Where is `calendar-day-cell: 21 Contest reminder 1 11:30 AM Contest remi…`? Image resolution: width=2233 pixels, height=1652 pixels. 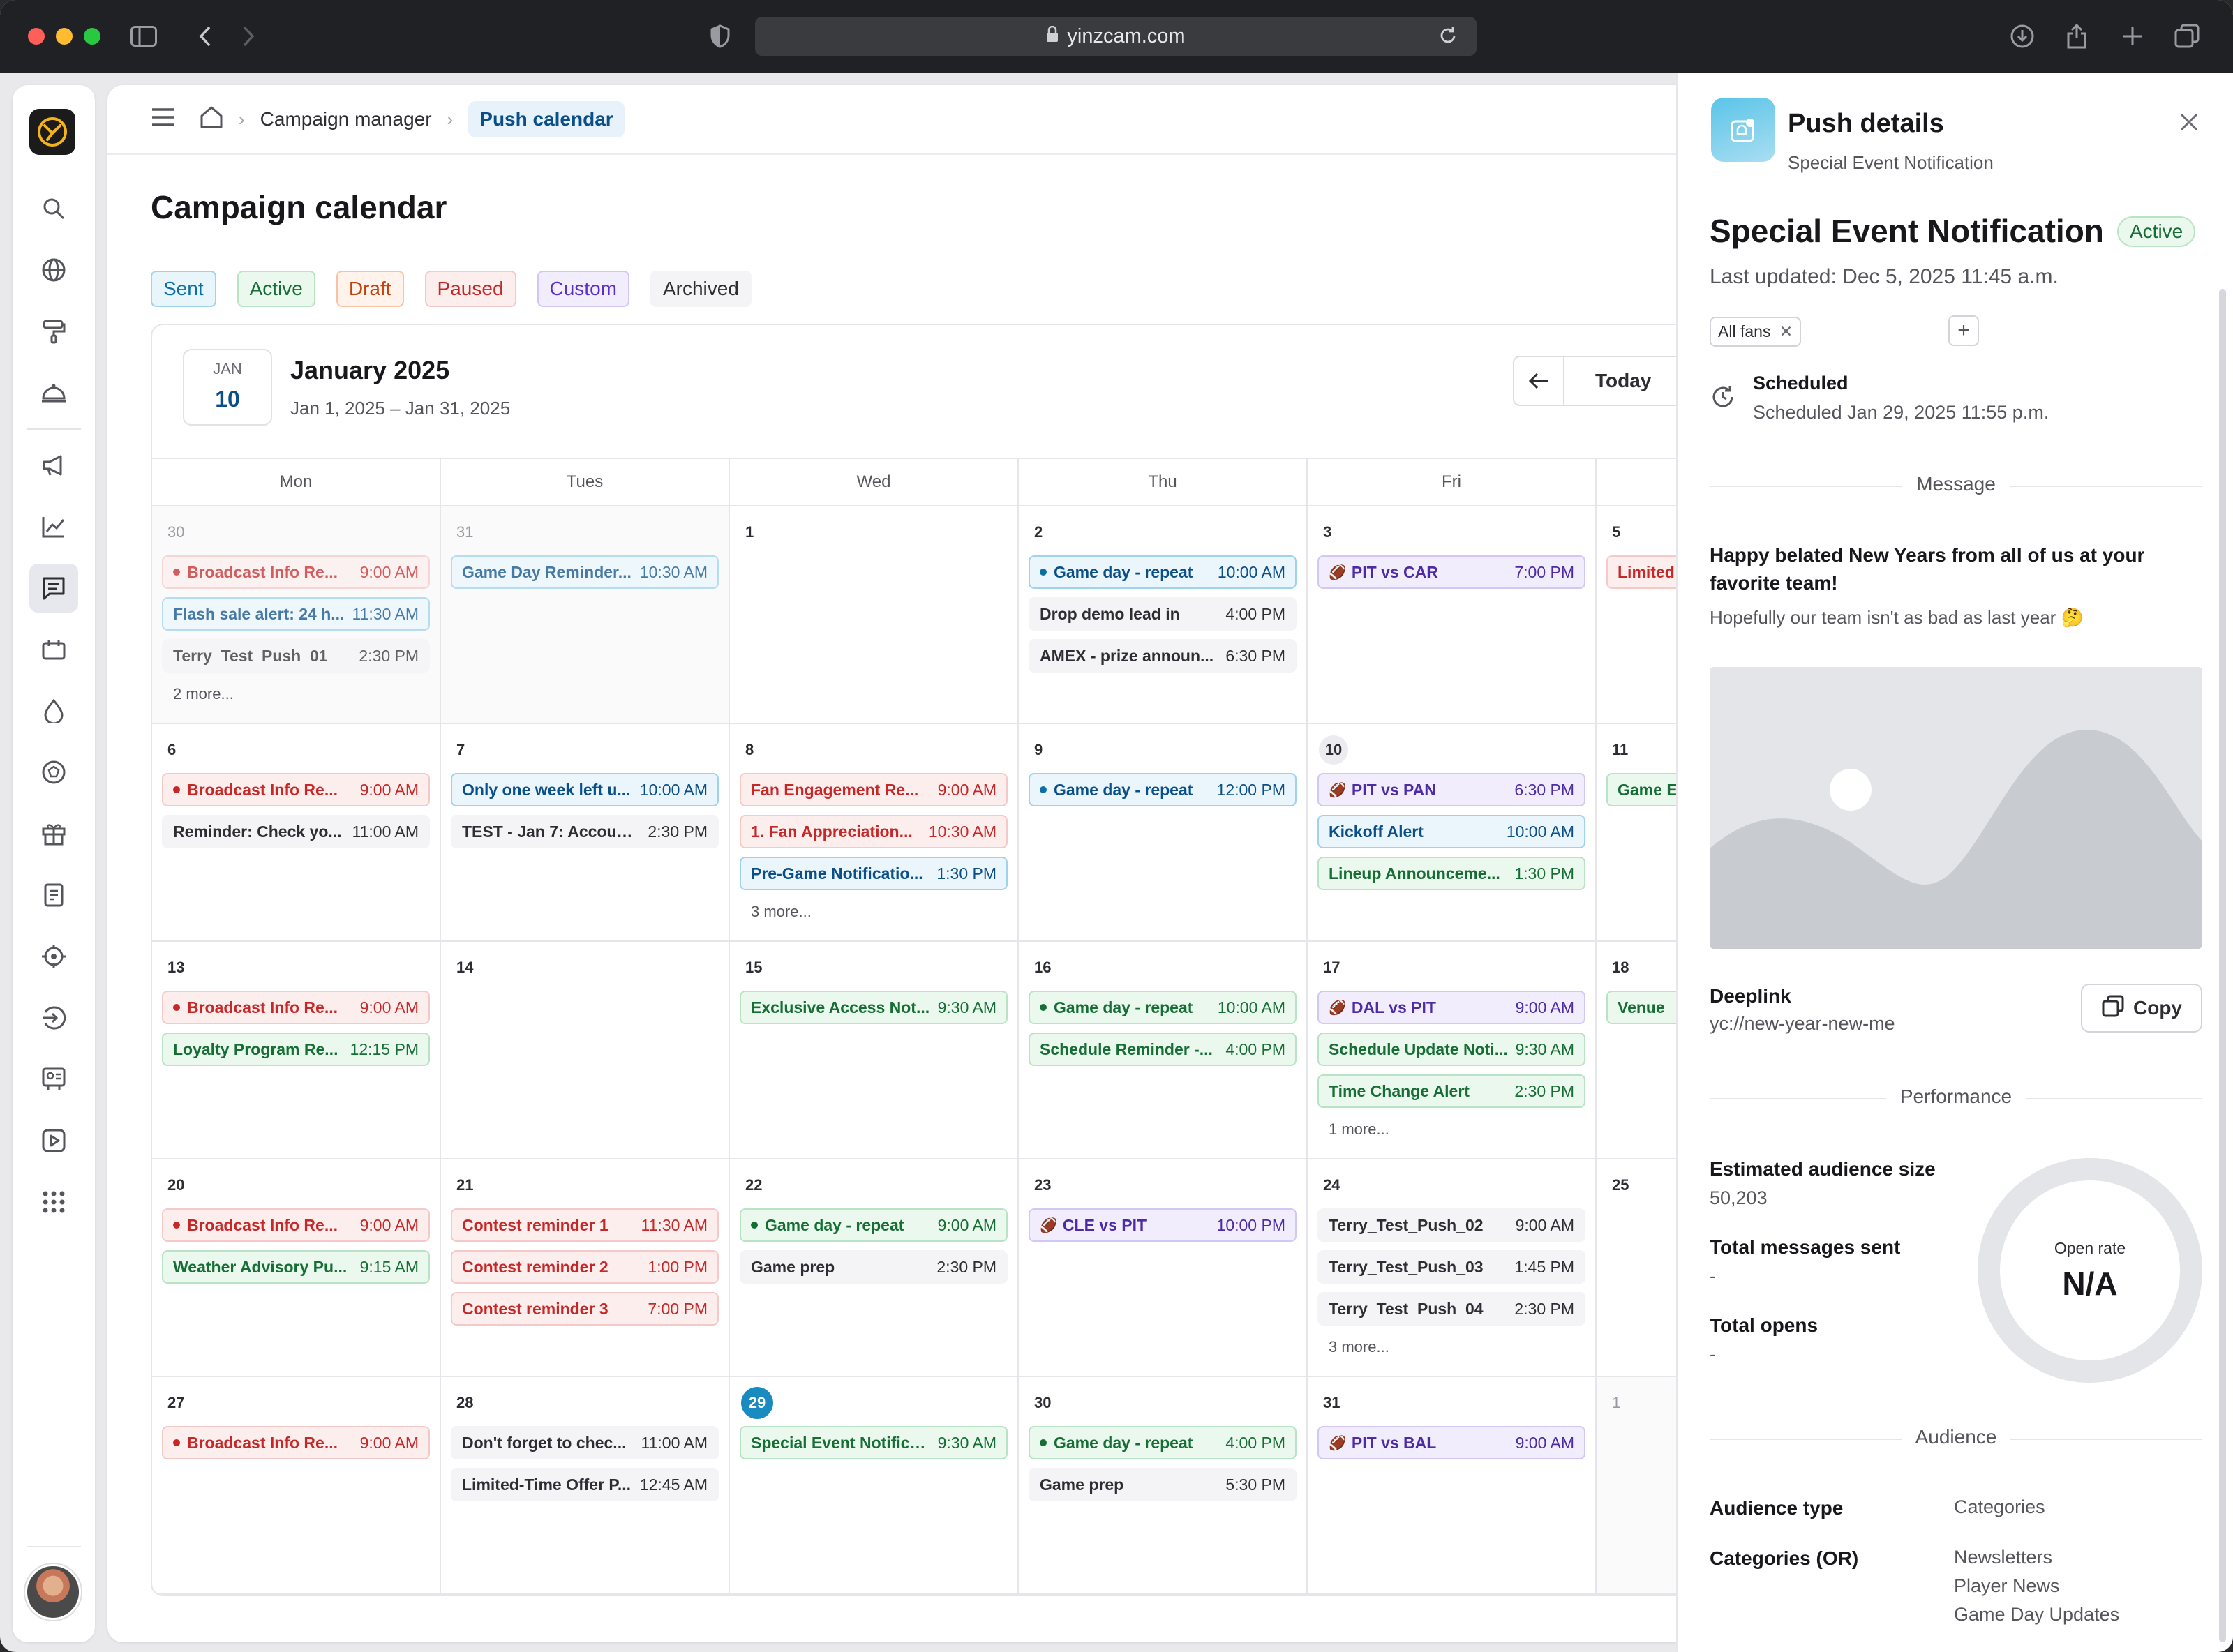
calendar-day-cell: 21 Contest reminder 1 11:30 AM Contest remi… is located at coordinates (585, 1268).